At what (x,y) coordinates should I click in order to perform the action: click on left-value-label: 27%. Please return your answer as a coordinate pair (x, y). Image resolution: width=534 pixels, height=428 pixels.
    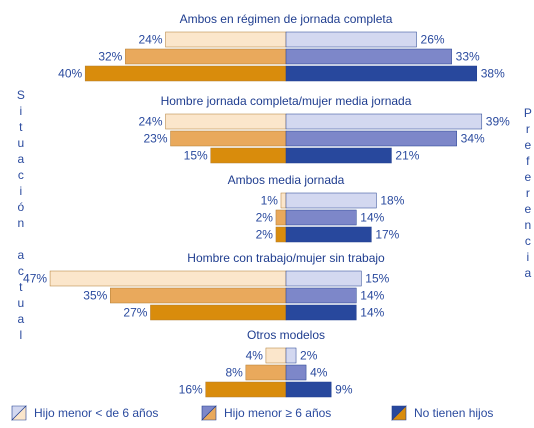
    Looking at the image, I should click on (135, 313).